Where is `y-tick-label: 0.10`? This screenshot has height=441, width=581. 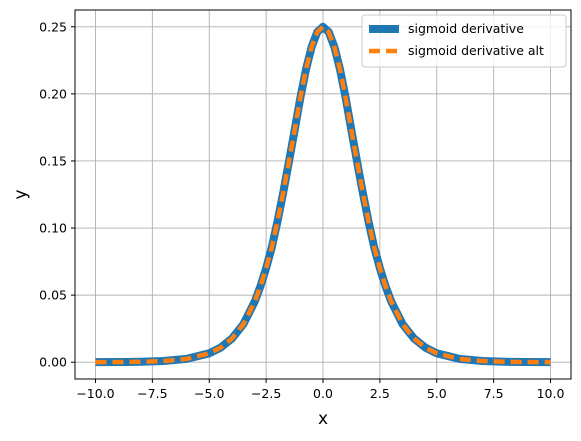 y-tick-label: 0.10 is located at coordinates (53, 228).